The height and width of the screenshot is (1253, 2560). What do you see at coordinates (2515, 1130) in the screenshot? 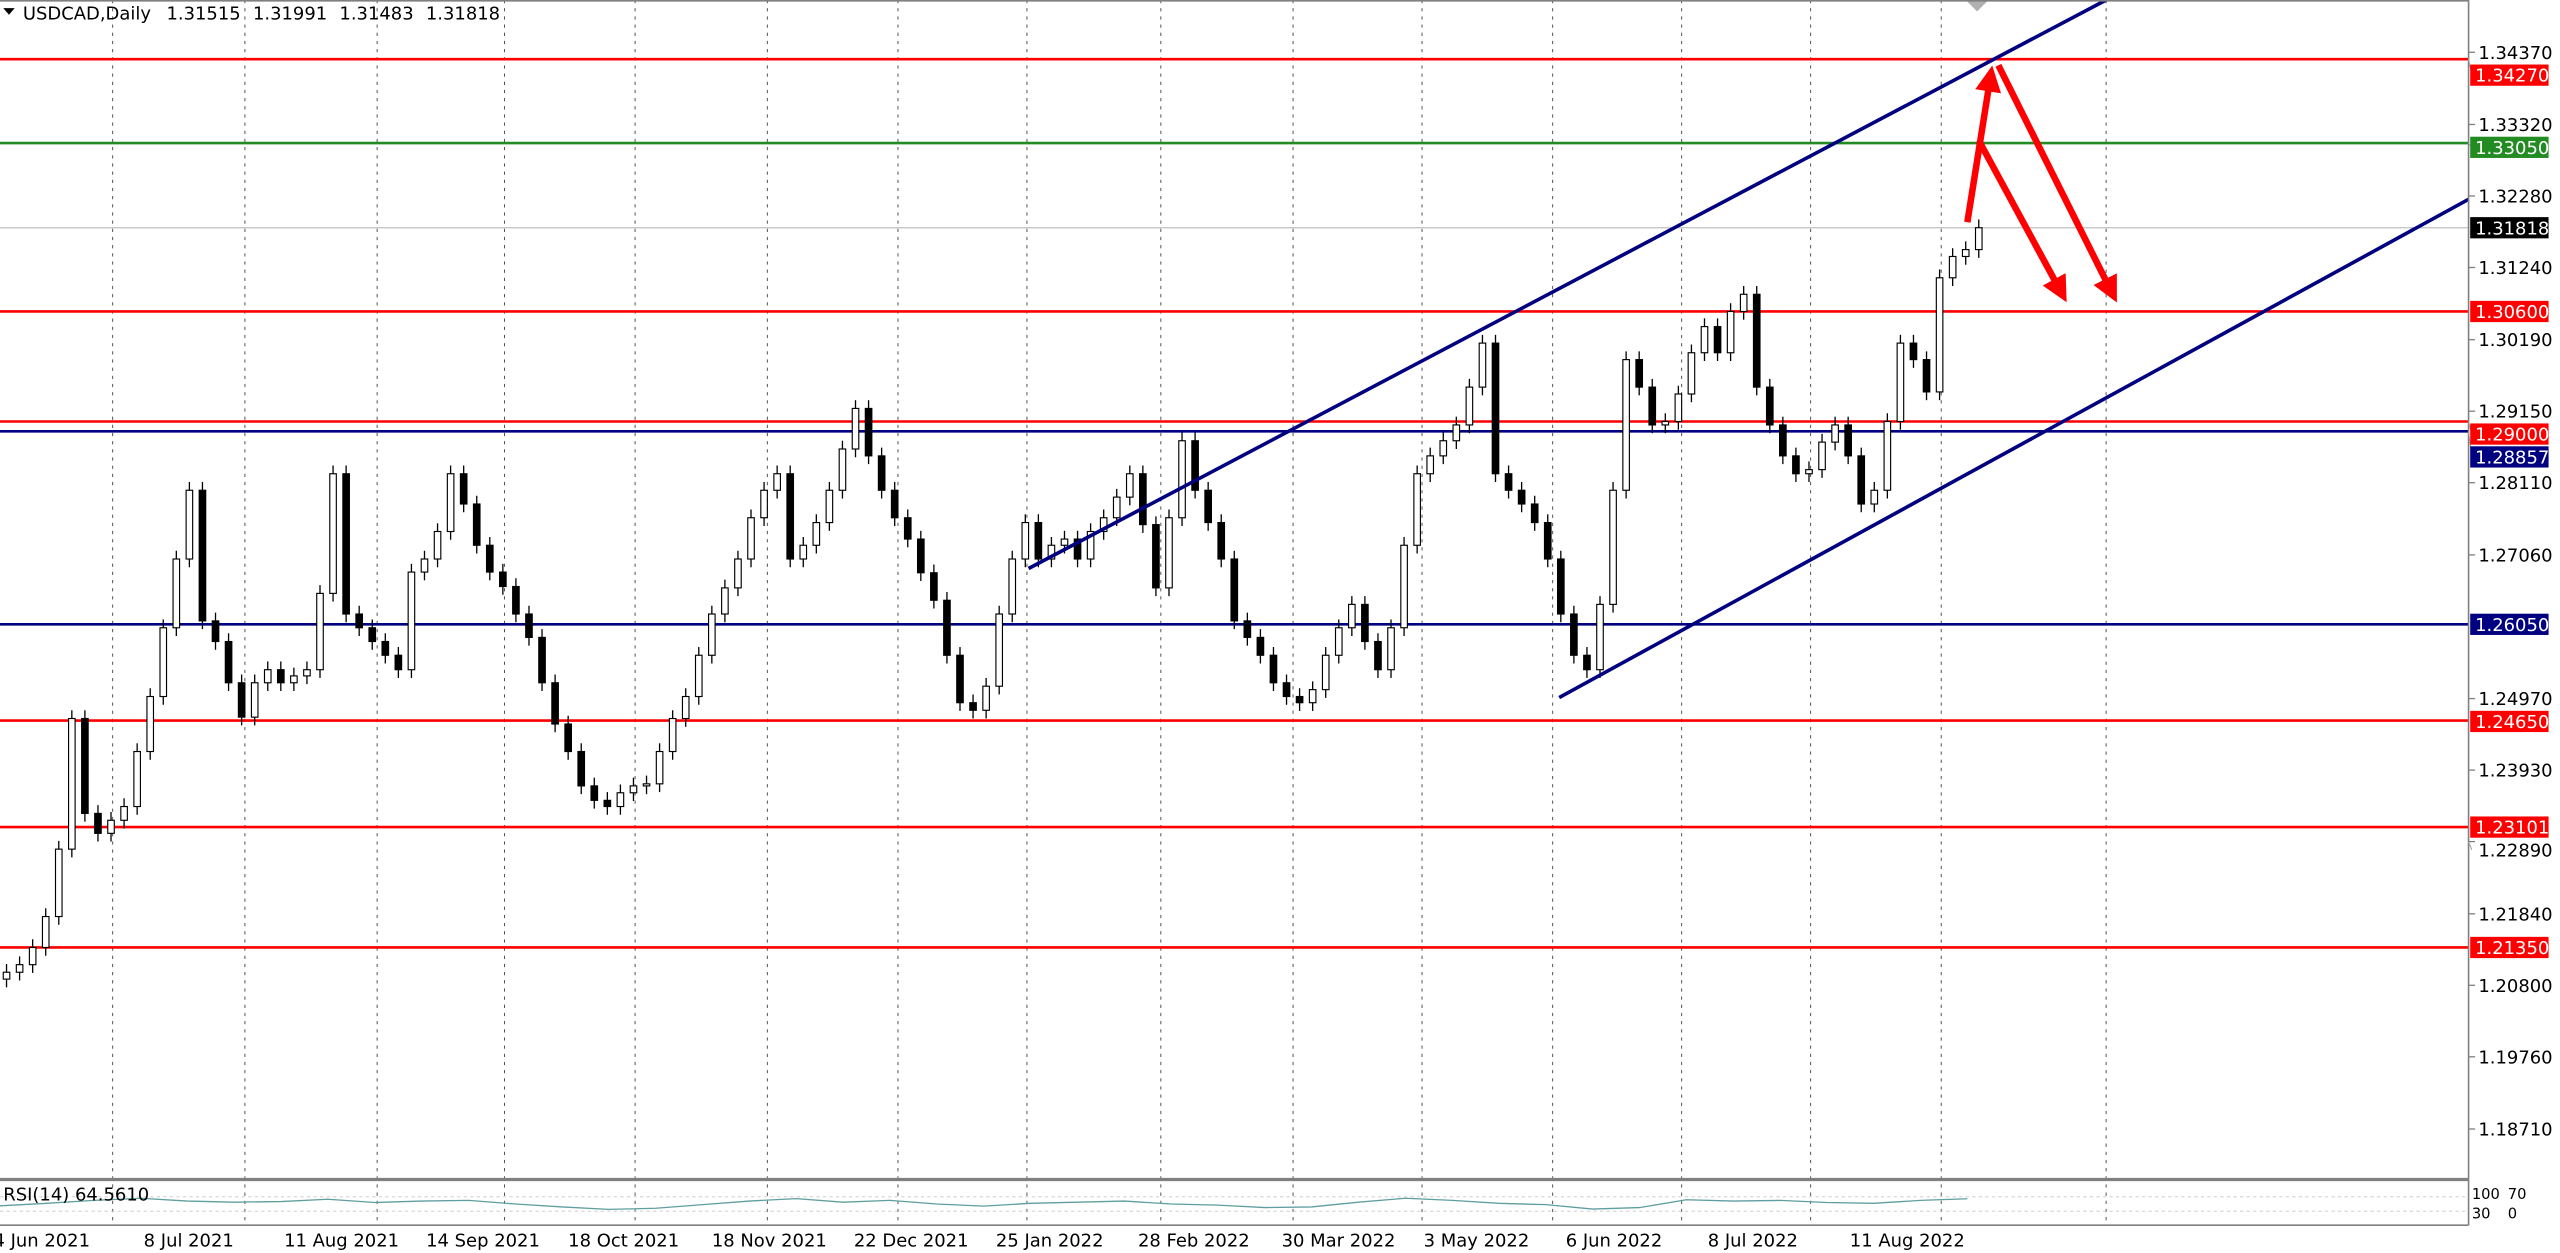
I see `price-tick-label: 1.18710` at bounding box center [2515, 1130].